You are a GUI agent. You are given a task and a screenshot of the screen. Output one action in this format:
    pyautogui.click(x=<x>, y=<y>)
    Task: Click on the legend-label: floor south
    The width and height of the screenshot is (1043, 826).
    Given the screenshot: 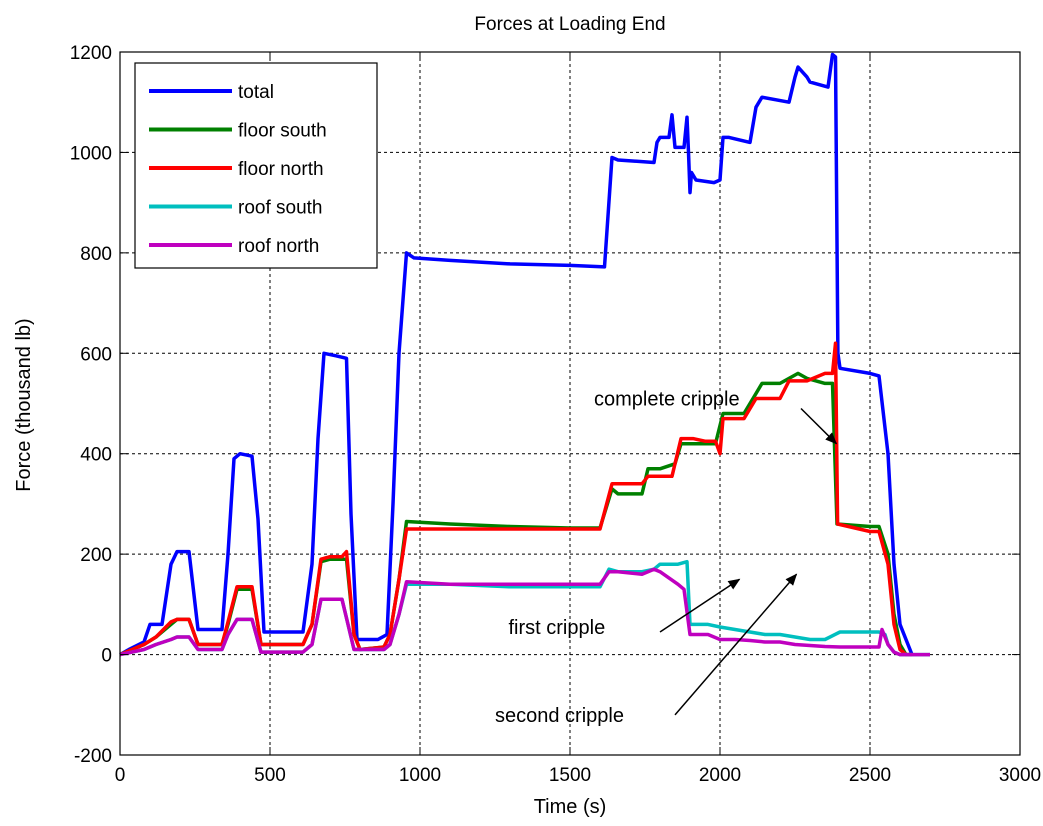 What is the action you would take?
    pyautogui.click(x=282, y=131)
    